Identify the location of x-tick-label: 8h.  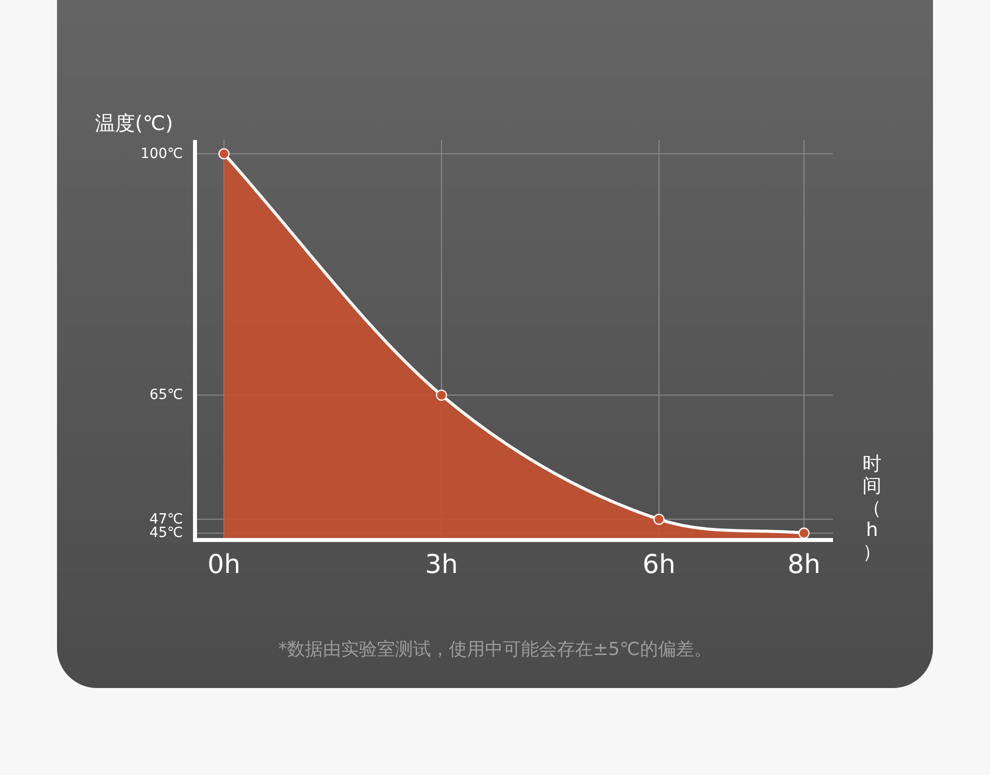
(804, 565).